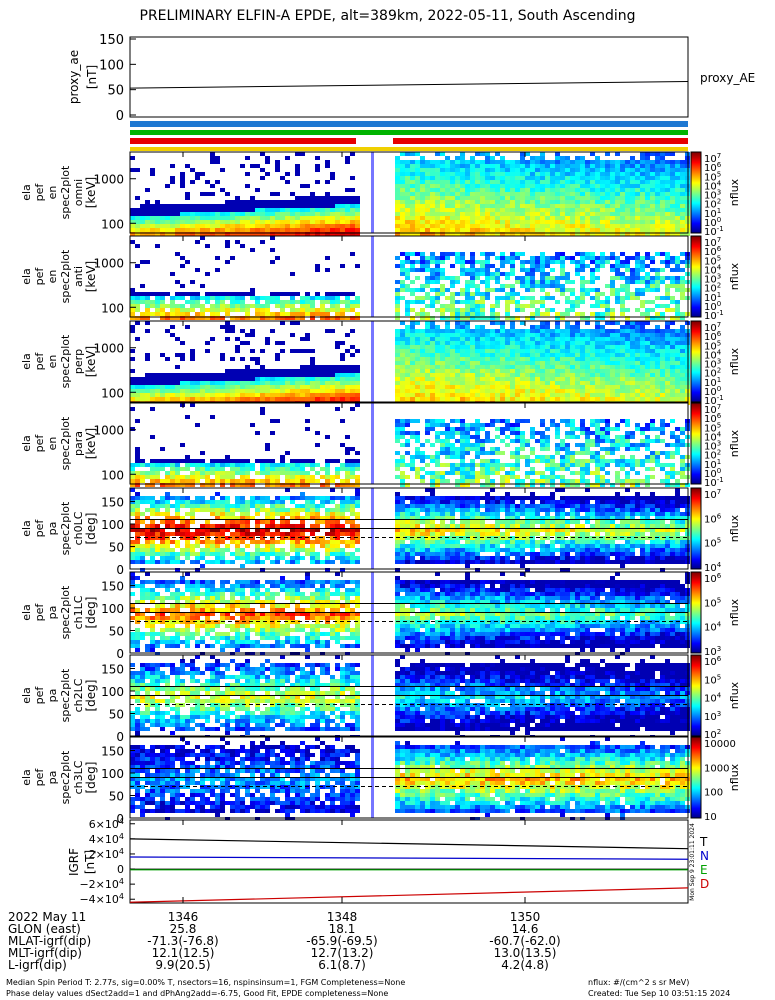 The image size is (775, 1000). What do you see at coordinates (712, 373) in the screenshot?
I see `colorbar-tick-label: 102` at bounding box center [712, 373].